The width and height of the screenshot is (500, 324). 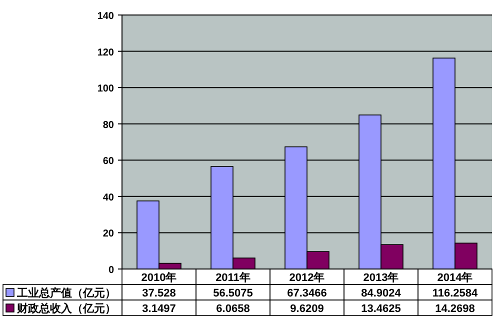 What do you see at coordinates (381, 294) in the screenshot?
I see `data-label: 84.9024` at bounding box center [381, 294].